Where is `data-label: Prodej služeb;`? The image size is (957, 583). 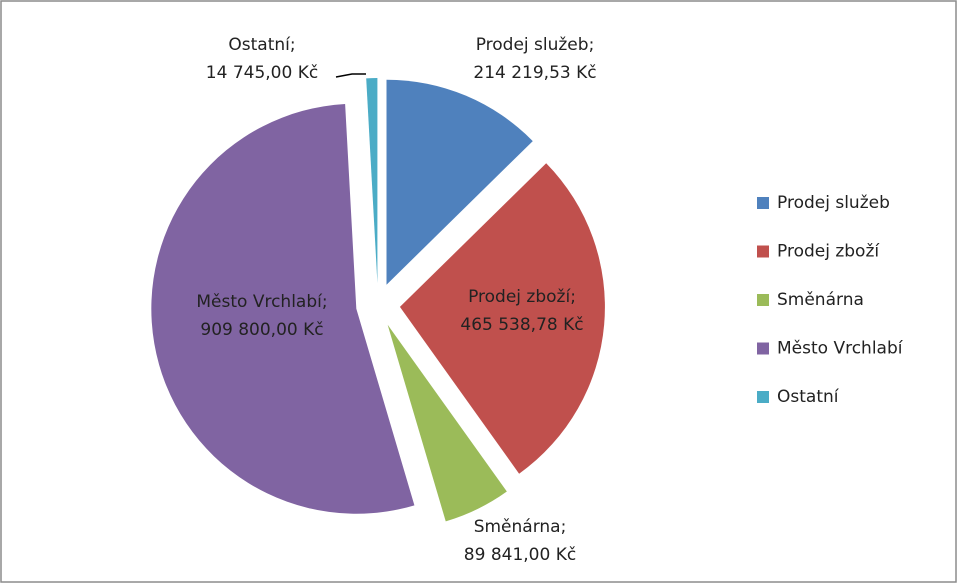
data-label: Prodej služeb; is located at coordinates (535, 45).